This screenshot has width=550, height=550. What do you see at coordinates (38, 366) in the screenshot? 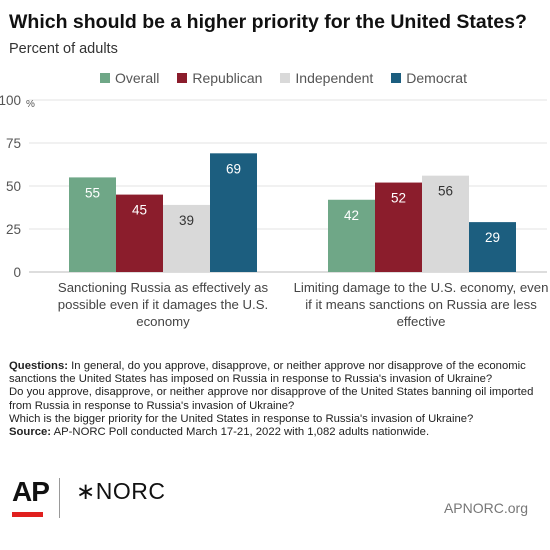
I see `questions-label: Questions:` at bounding box center [38, 366].